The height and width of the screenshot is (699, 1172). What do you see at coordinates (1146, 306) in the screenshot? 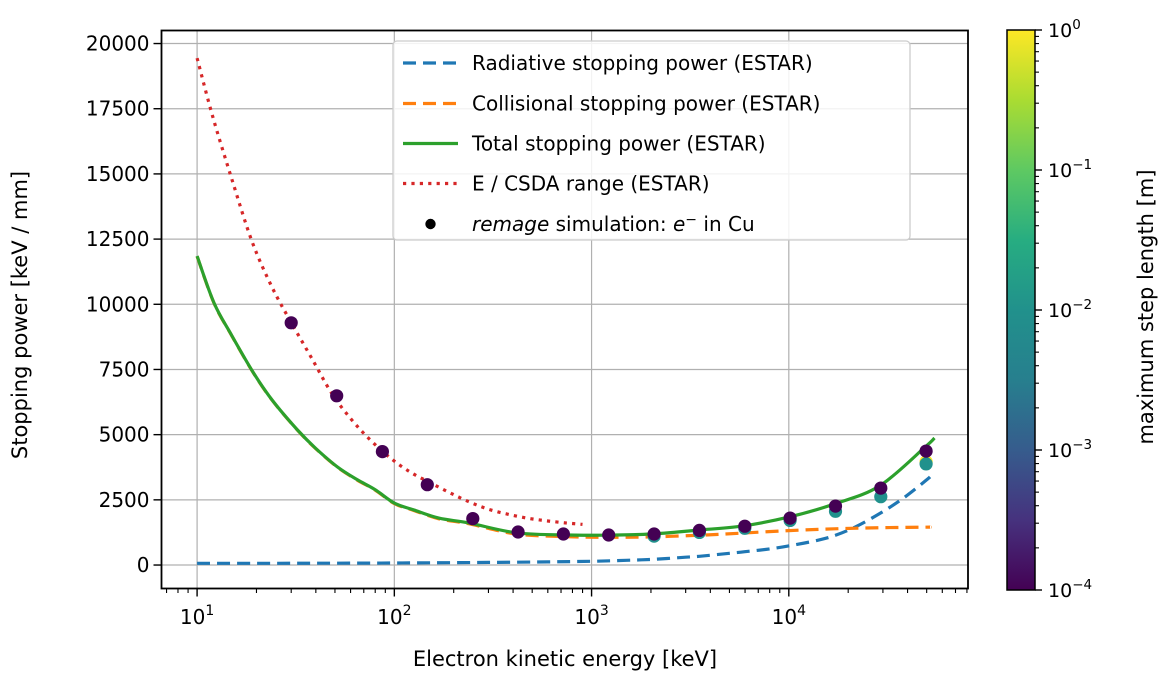
I see `colorbar-label: maximum step length [m]` at bounding box center [1146, 306].